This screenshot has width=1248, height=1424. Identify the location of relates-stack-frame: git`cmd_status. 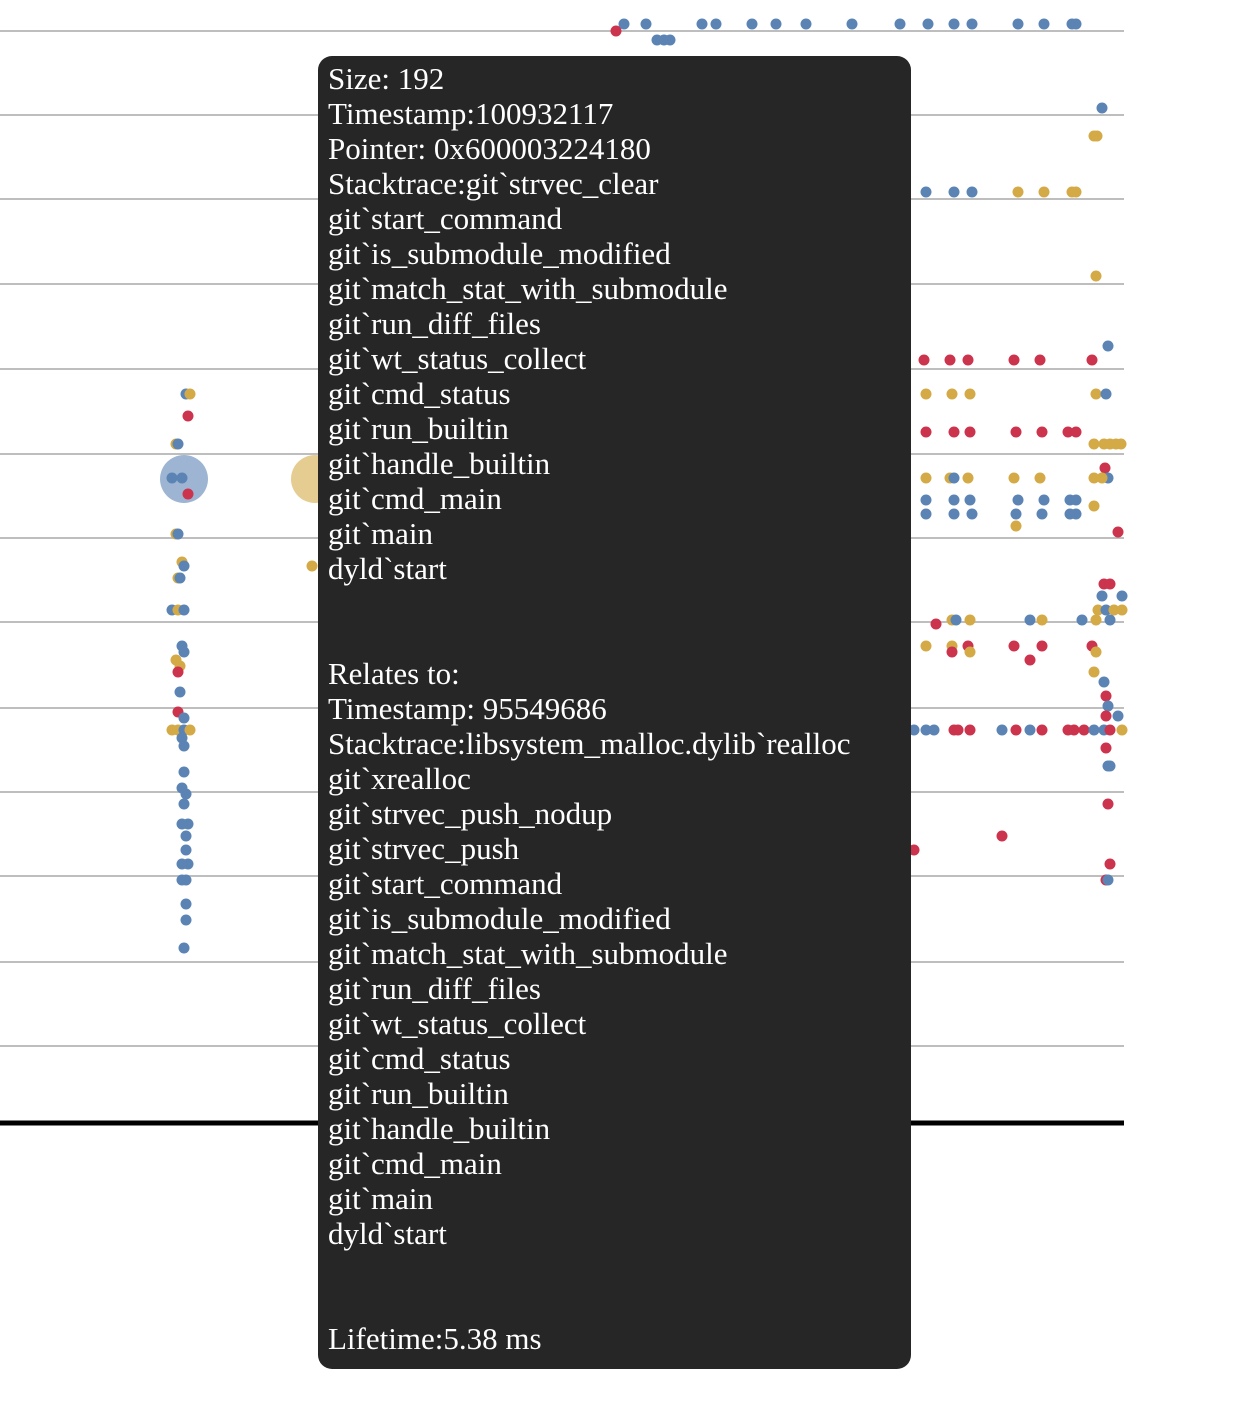
(419, 1058).